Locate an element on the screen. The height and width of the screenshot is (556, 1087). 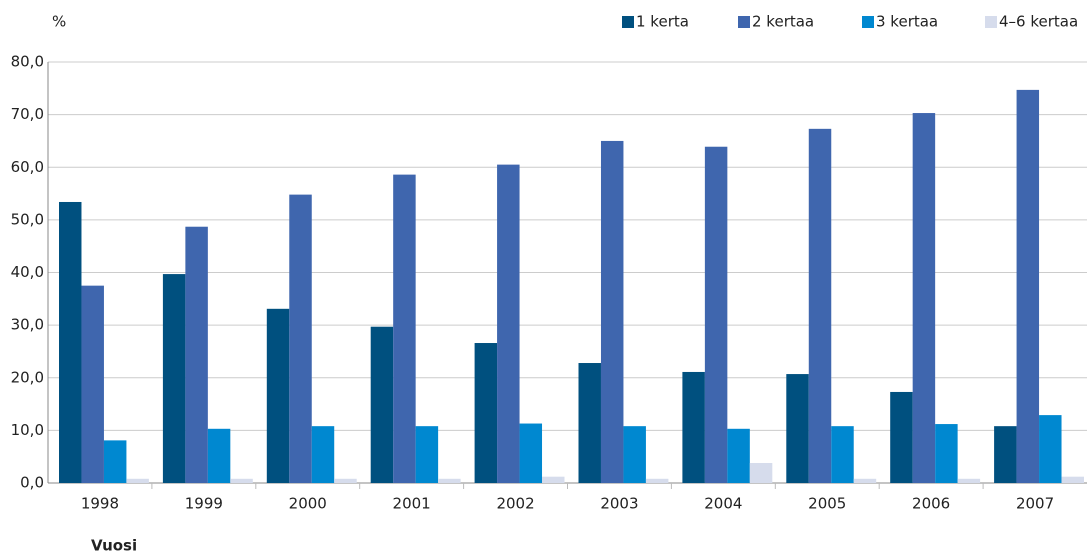
x-tick-label: 2005 is located at coordinates (827, 504).